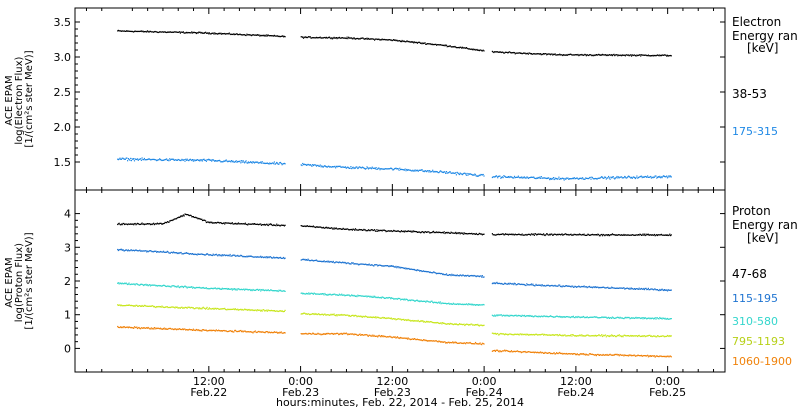 The height and width of the screenshot is (410, 800). Describe the element at coordinates (393, 381) in the screenshot. I see `xtick-time-label: 12:00` at that location.